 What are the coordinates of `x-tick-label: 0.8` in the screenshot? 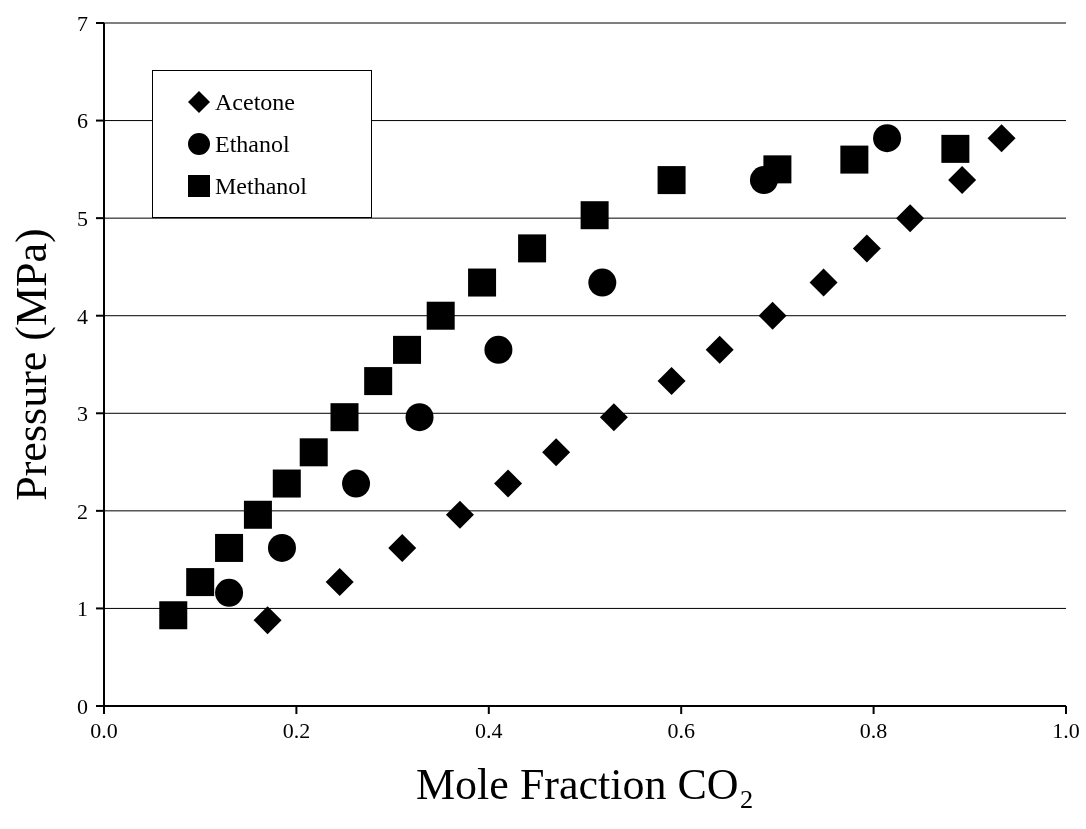 It's located at (873, 730).